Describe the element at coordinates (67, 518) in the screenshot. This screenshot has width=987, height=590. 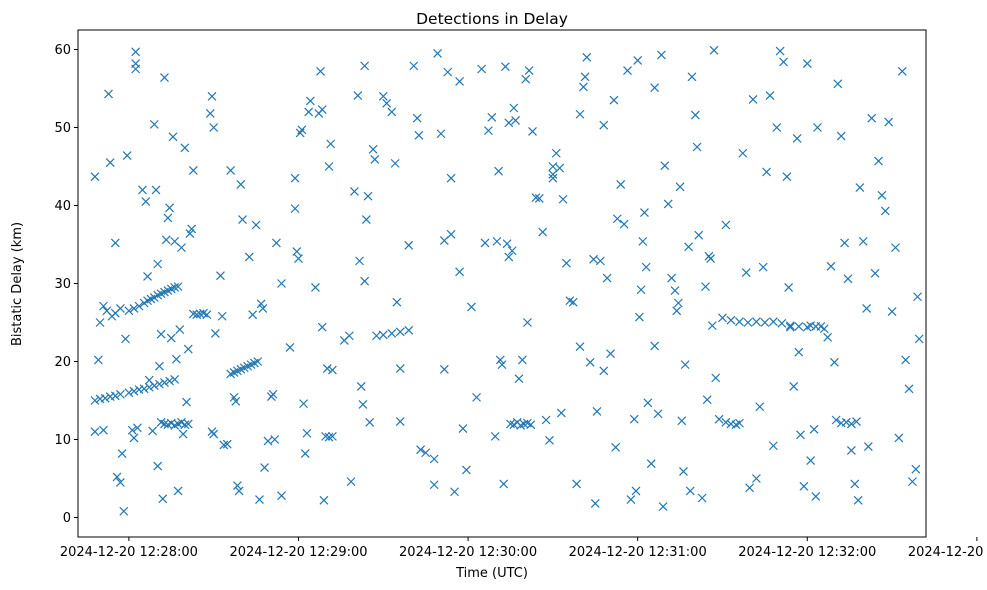
I see `y-tick-label: 0` at that location.